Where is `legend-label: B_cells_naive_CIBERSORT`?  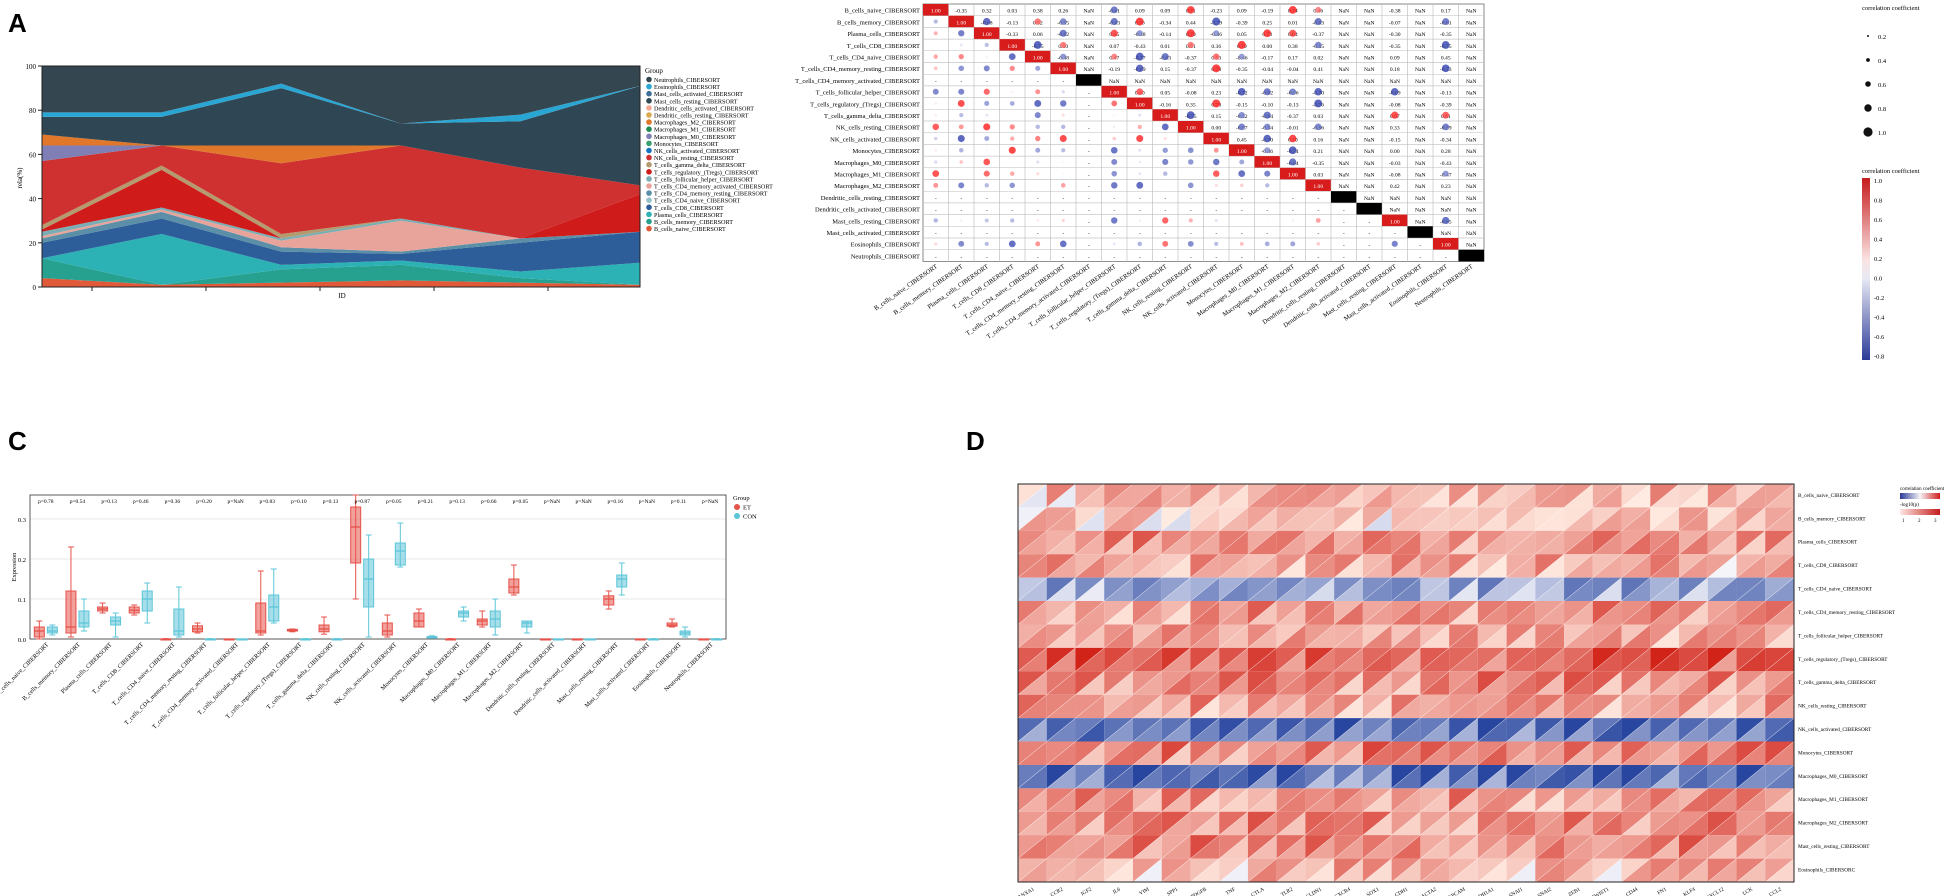 legend-label: B_cells_naive_CIBERSORT is located at coordinates (690, 229).